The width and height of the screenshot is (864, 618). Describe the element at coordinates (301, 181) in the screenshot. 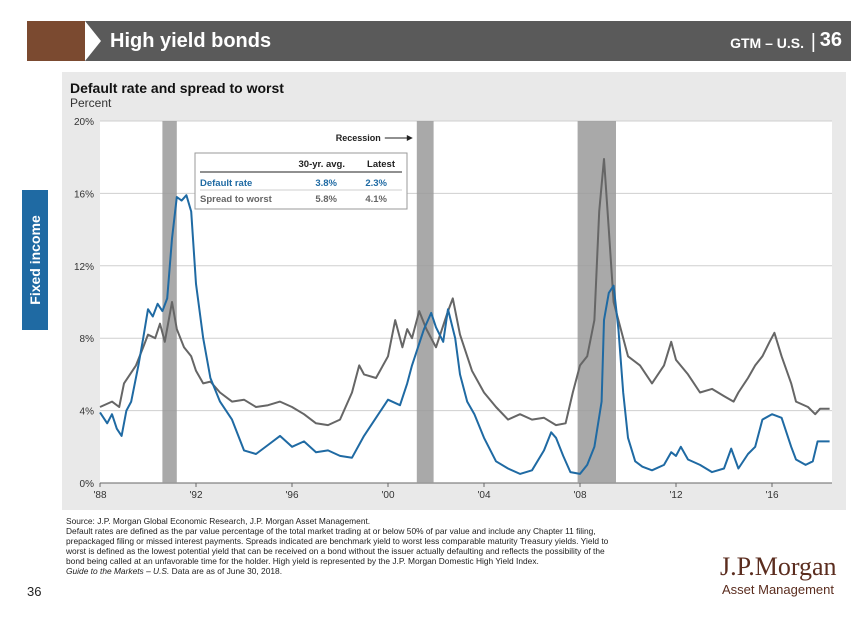

I see `legend-table` at that location.